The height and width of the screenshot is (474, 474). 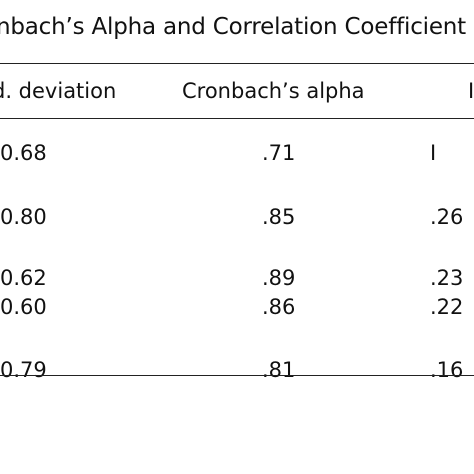 I want to click on cell-cronbachs-alpha: .85, so click(x=279, y=217).